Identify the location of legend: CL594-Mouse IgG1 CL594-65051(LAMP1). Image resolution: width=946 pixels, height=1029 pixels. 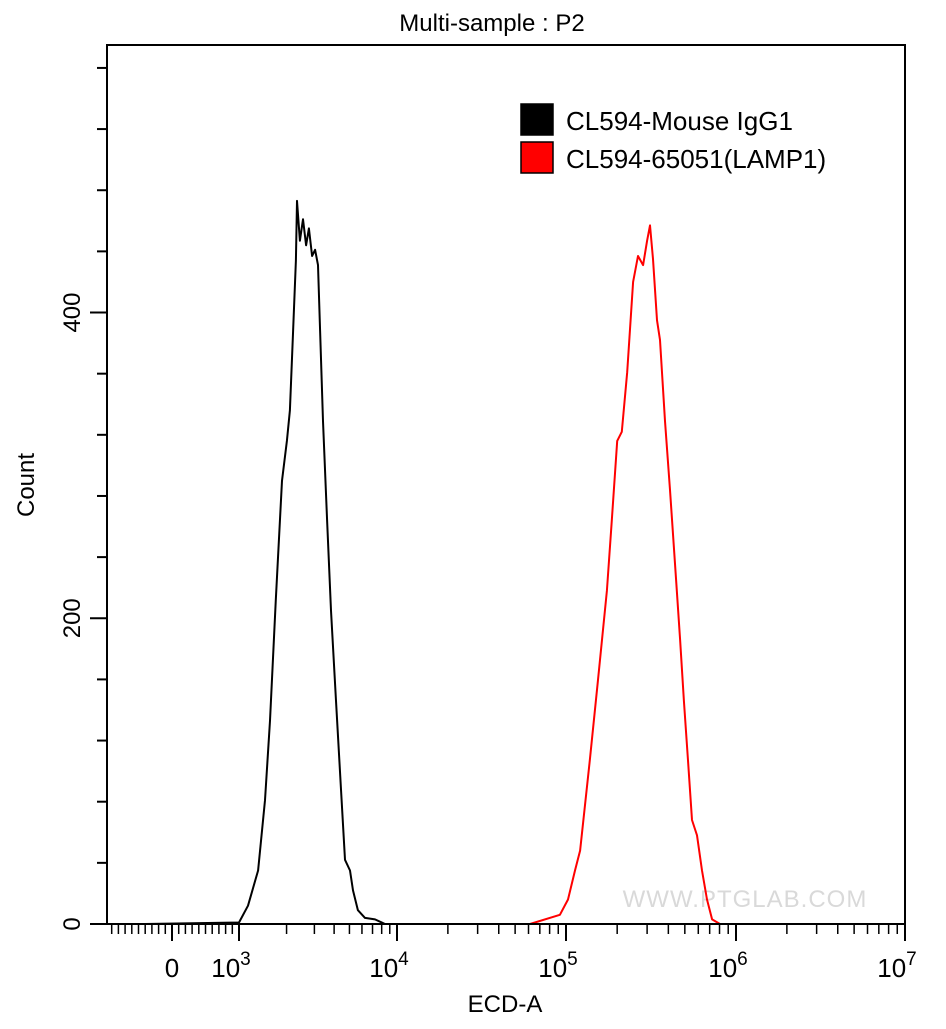
(673, 138).